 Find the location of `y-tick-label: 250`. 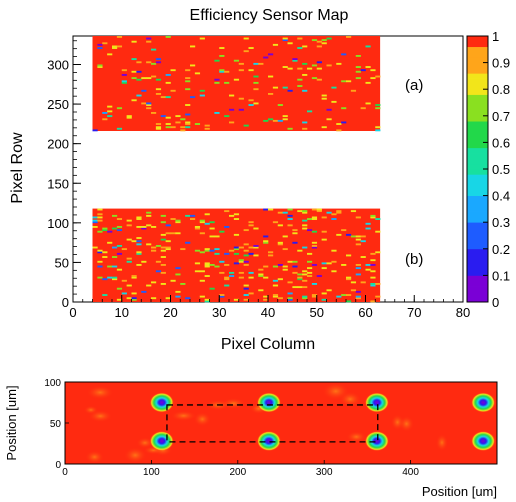

y-tick-label: 250 is located at coordinates (58, 104).